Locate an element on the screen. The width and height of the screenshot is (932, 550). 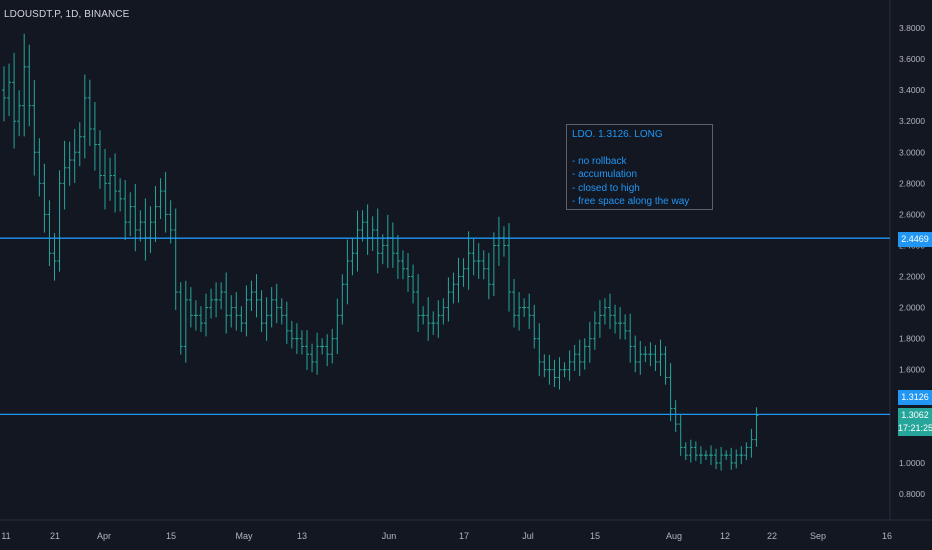
y-tick-label: 1.8000 is located at coordinates (912, 339).